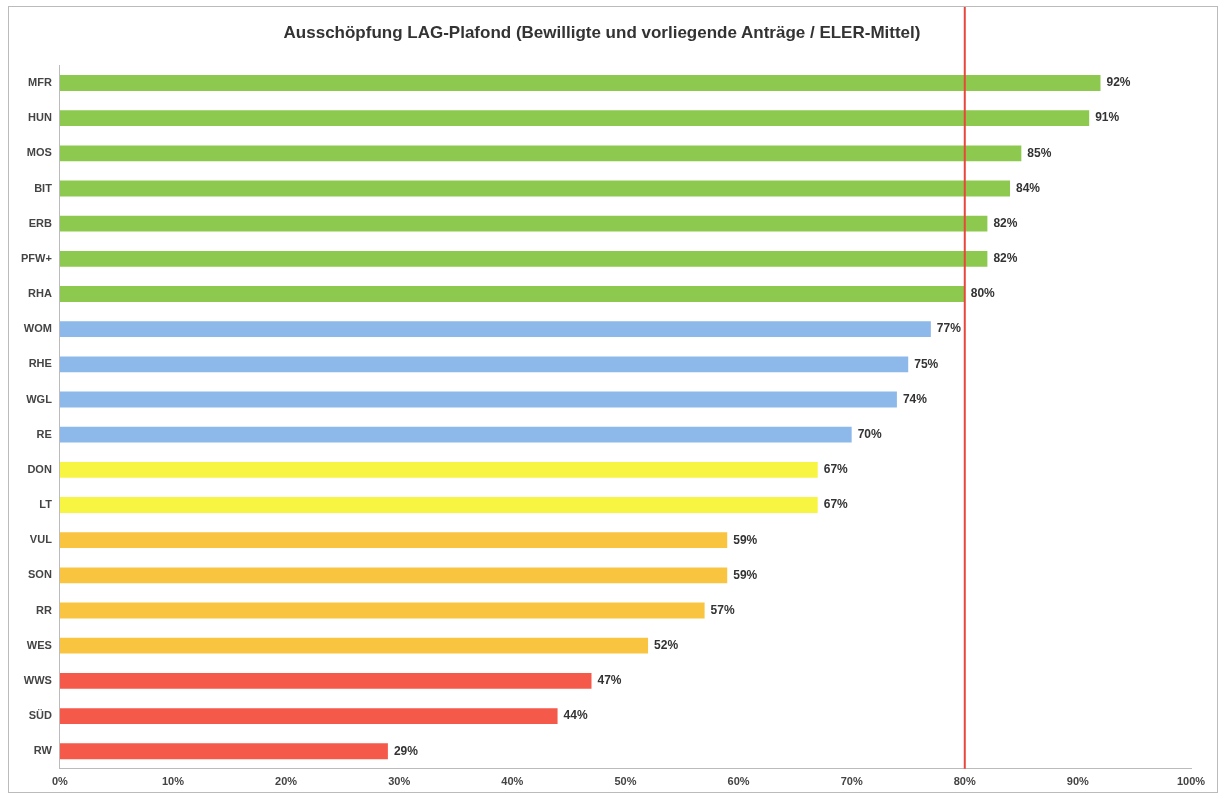 The width and height of the screenshot is (1226, 799). I want to click on y-tick-label: RHE, so click(40, 363).